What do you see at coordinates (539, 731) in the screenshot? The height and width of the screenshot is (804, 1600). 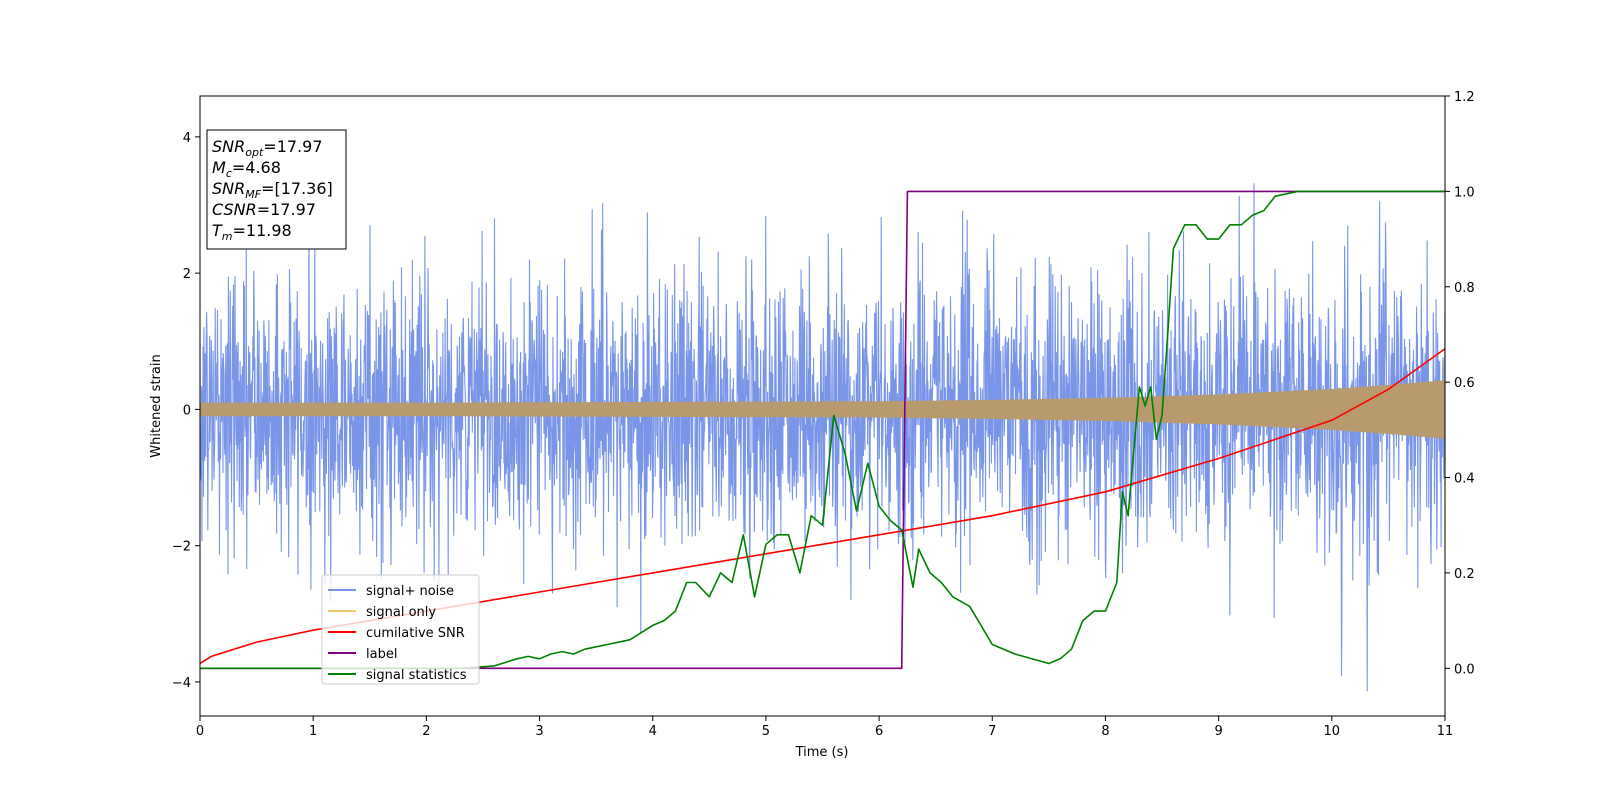 I see `x-tick-label: 3` at bounding box center [539, 731].